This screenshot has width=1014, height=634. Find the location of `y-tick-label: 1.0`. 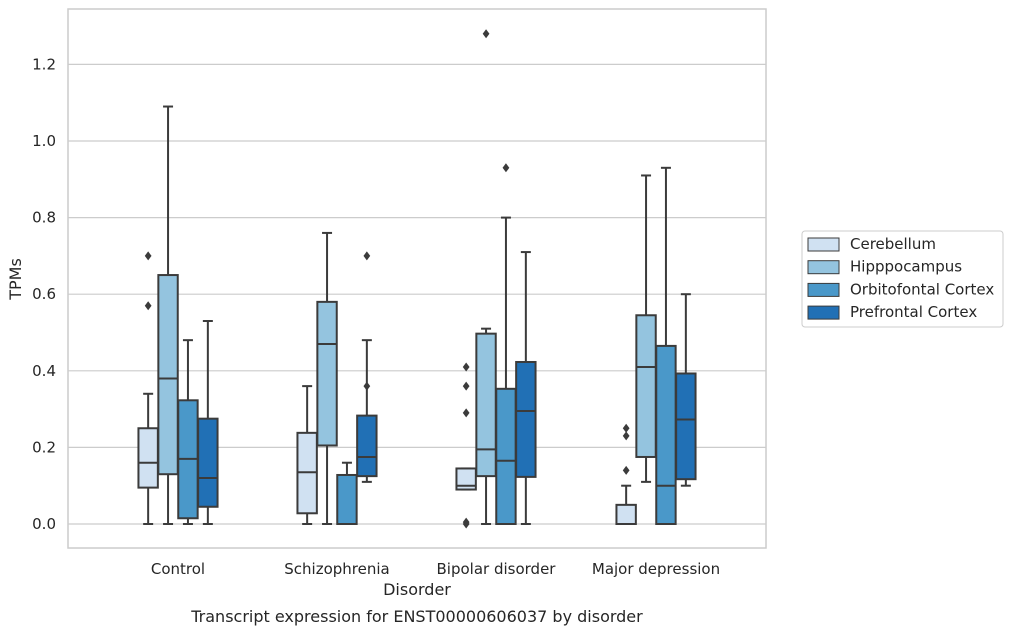

y-tick-label: 1.0 is located at coordinates (44, 141).